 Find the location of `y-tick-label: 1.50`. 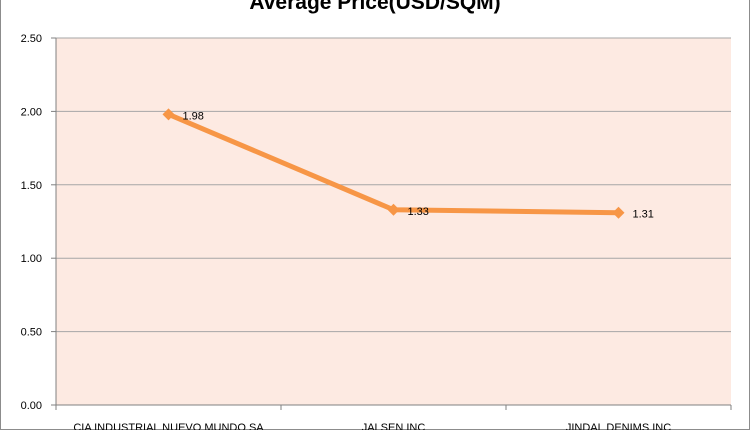

y-tick-label: 1.50 is located at coordinates (31, 186).